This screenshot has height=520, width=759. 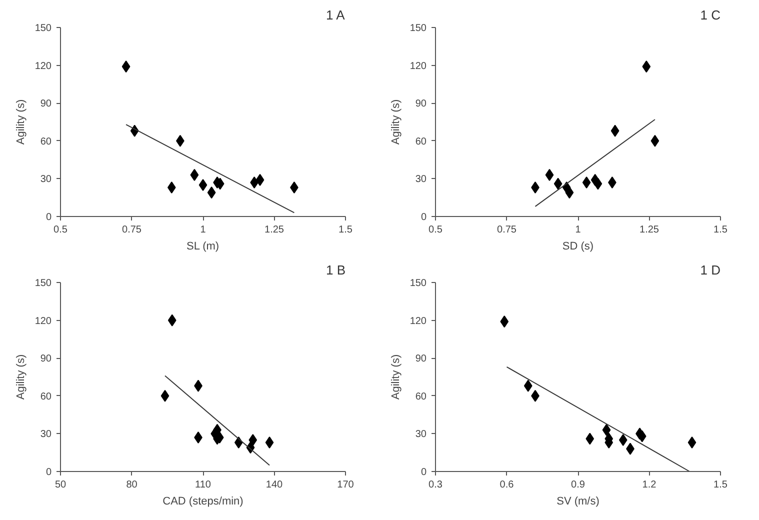 What do you see at coordinates (710, 15) in the screenshot?
I see `chart-title: 1 C` at bounding box center [710, 15].